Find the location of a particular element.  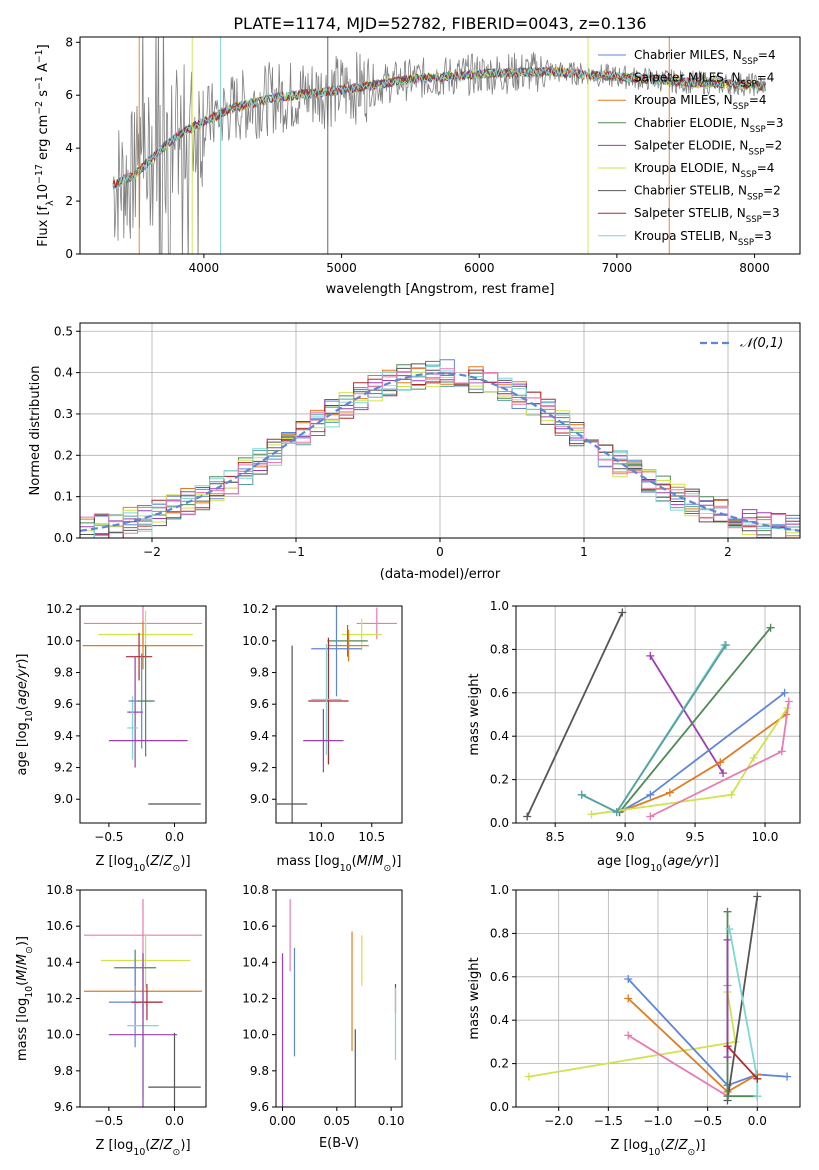

x-tick-label: 0.0 is located at coordinates (174, 837).